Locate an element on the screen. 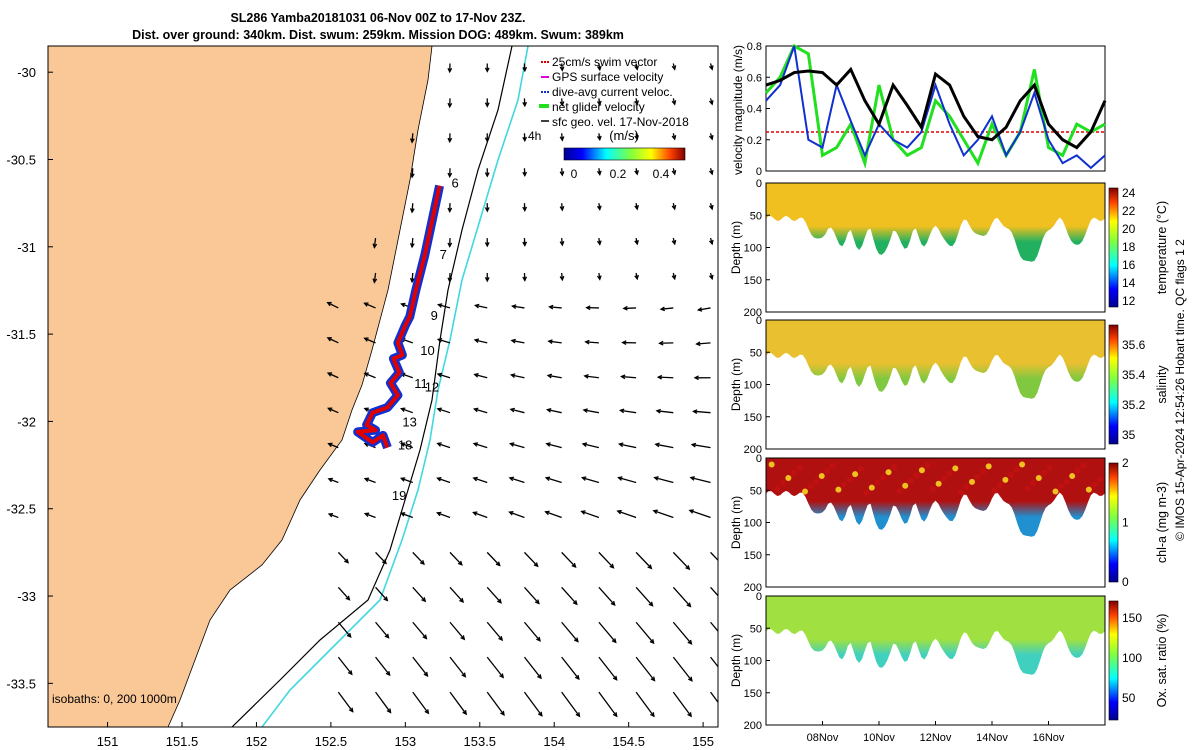 This screenshot has width=1200, height=750. map-x-tick-label: 154.5 is located at coordinates (628, 741).